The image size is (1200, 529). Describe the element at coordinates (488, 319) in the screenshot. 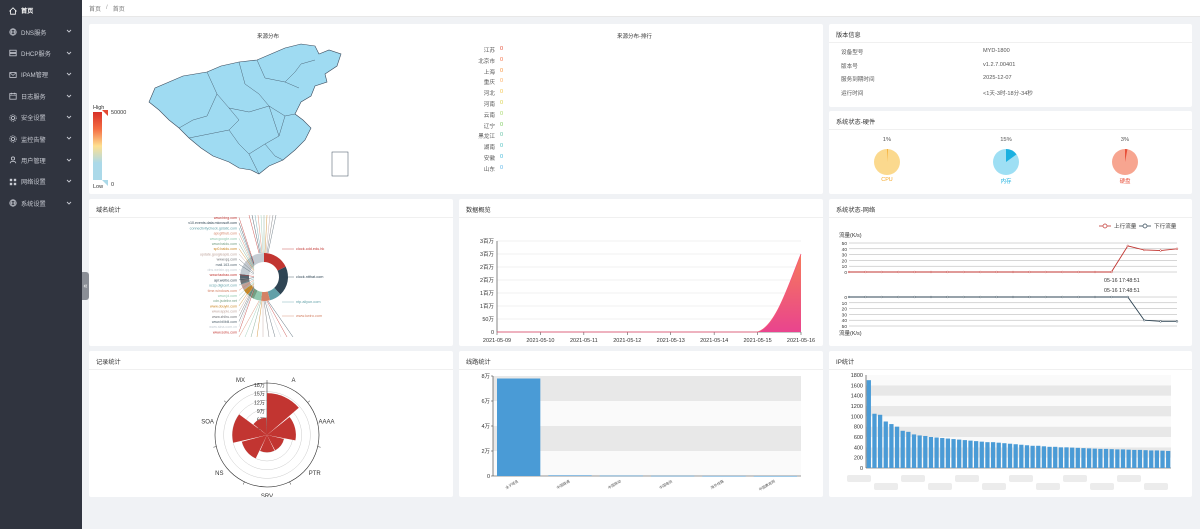

I see `y-tick-label: 50万` at that location.